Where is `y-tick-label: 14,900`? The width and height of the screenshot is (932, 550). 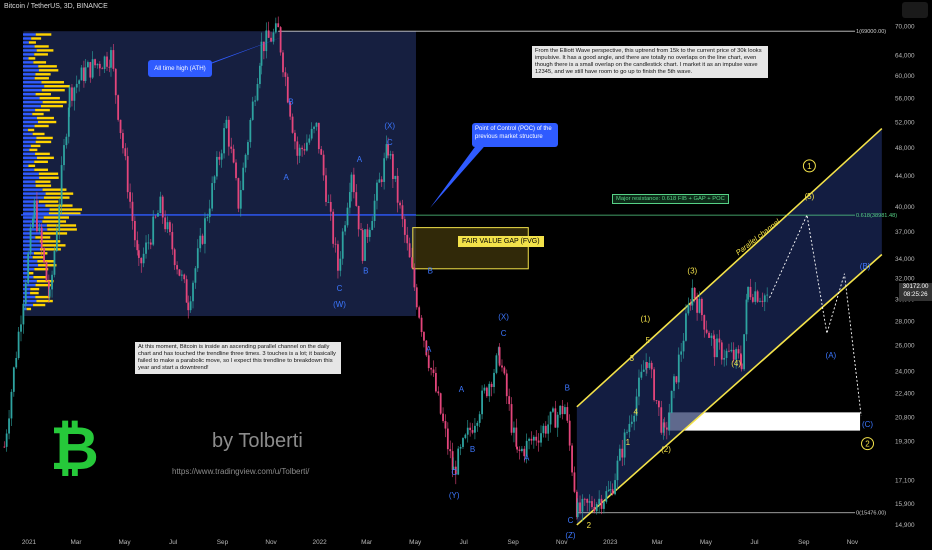
y-tick-label: 14,900 is located at coordinates (905, 525).